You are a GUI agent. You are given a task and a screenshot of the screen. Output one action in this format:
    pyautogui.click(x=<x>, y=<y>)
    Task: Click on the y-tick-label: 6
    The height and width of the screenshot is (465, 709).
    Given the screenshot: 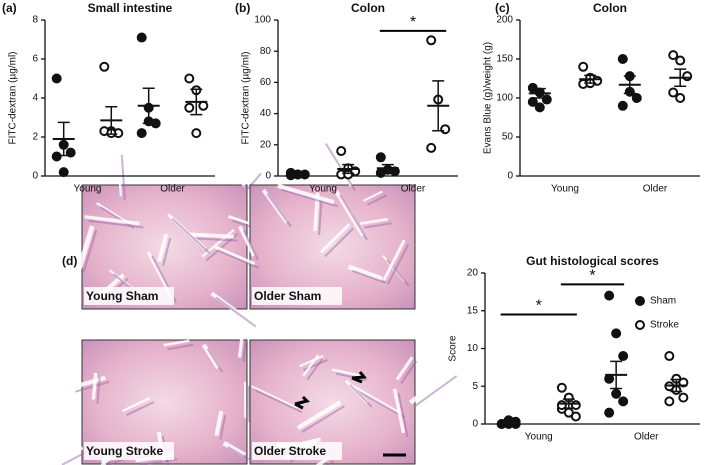 What is the action you would take?
    pyautogui.click(x=35, y=59)
    